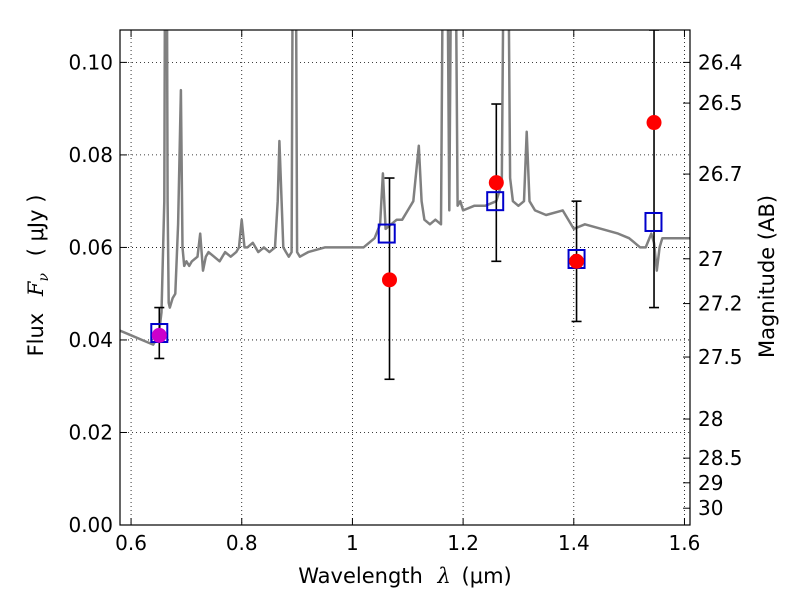  I want to click on y-tick-label: 0.02, so click(90, 432).